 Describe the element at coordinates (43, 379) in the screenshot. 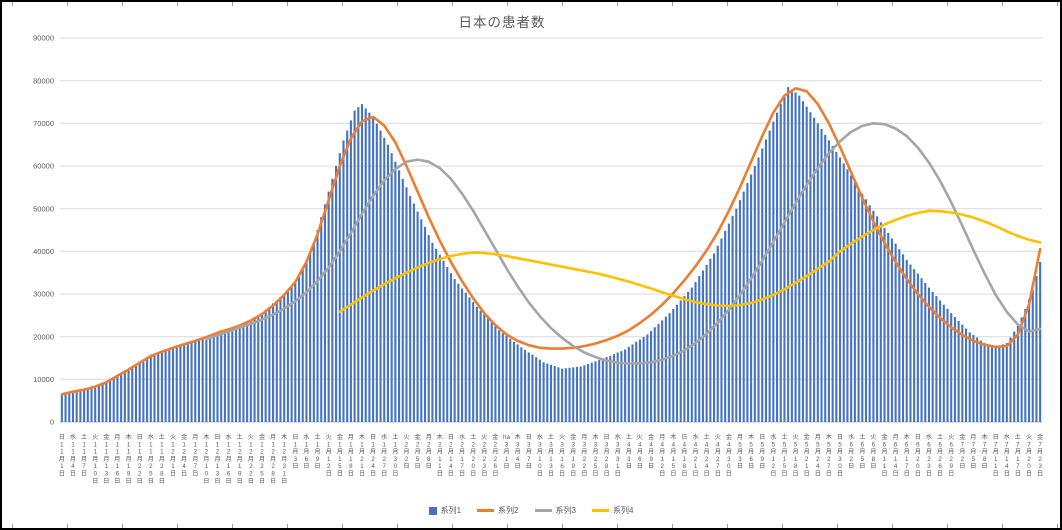

I see `svg-text: 10000` at that location.